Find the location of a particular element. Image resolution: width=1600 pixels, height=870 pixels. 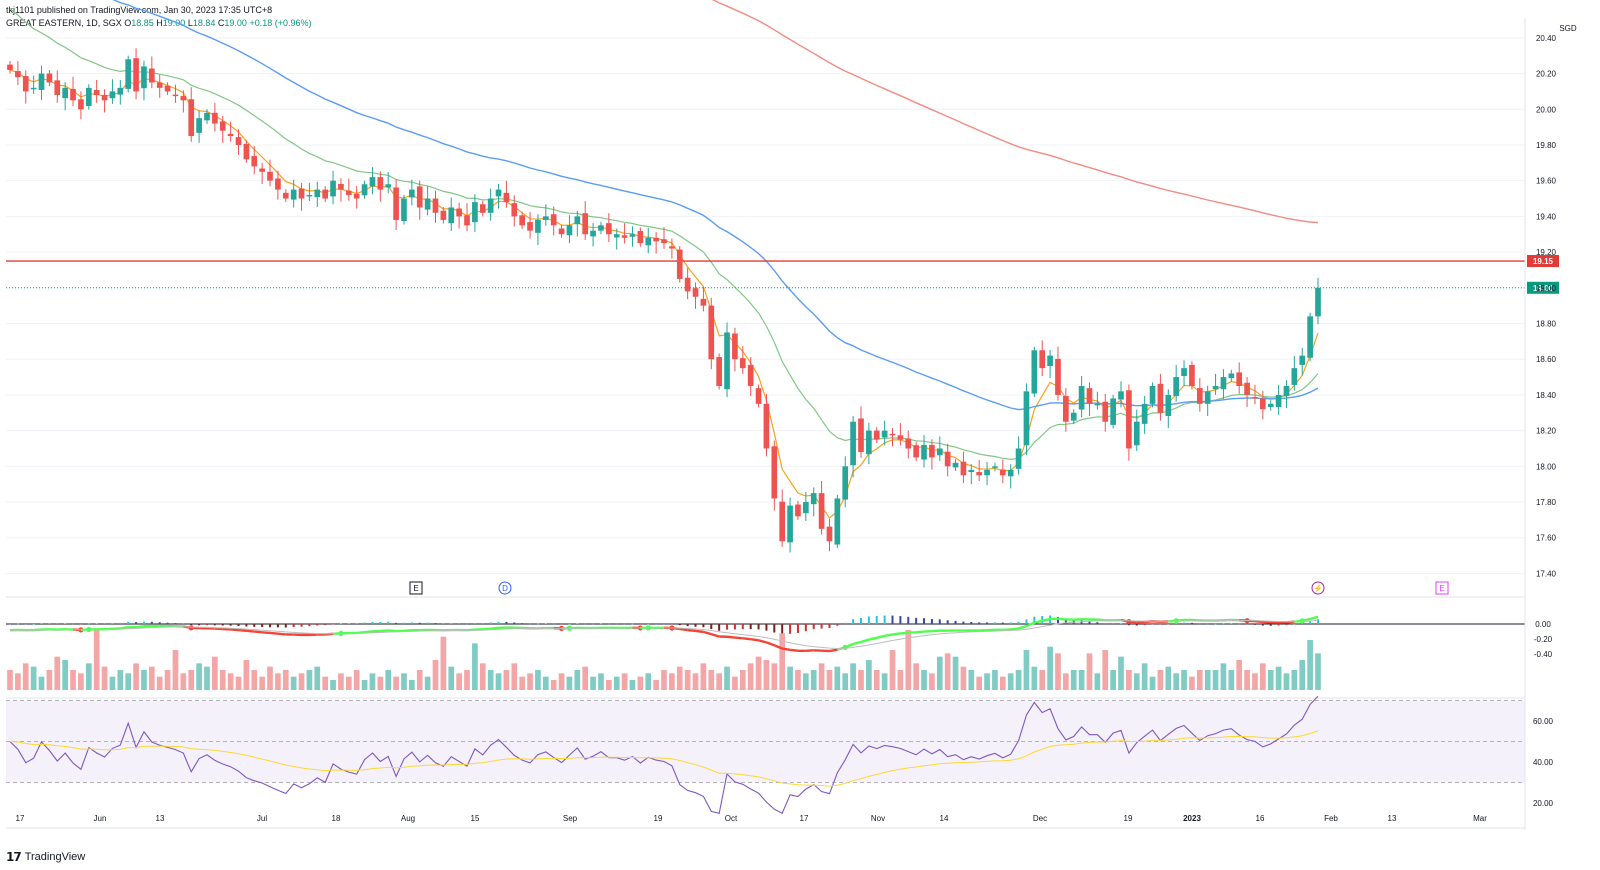

time-tick-label: Jul is located at coordinates (262, 818).